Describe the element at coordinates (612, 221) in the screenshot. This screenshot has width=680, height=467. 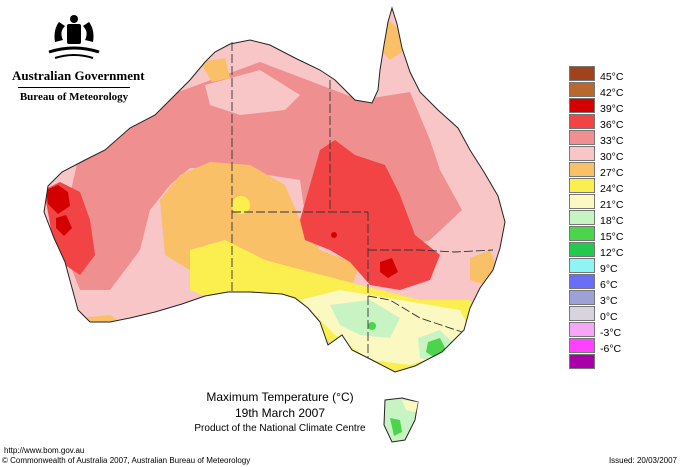
I see `legend-label: 18°C` at that location.